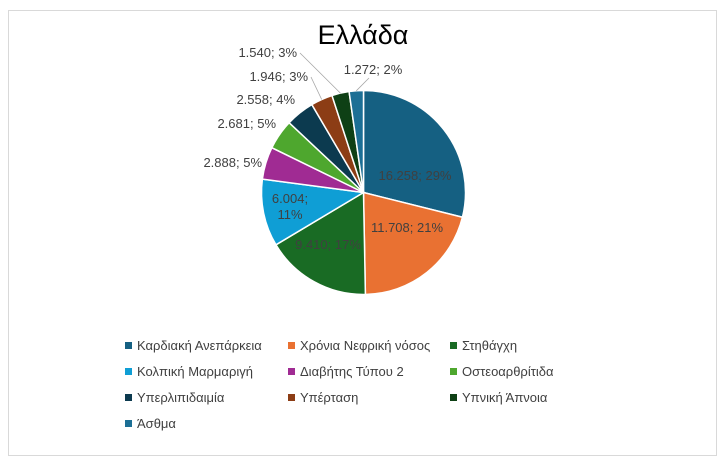  I want to click on data-label: 2.888; 5%, so click(232, 162).